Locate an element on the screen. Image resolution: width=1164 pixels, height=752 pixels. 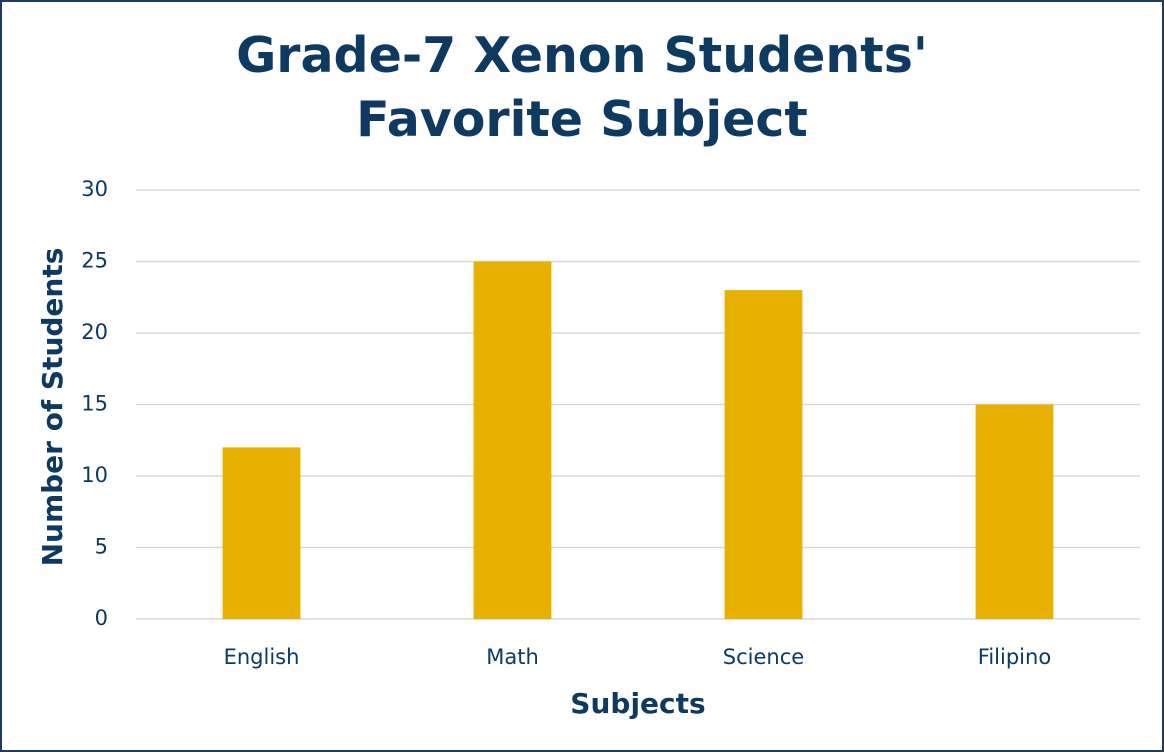
x-axis-title: Subjects is located at coordinates (637, 703).